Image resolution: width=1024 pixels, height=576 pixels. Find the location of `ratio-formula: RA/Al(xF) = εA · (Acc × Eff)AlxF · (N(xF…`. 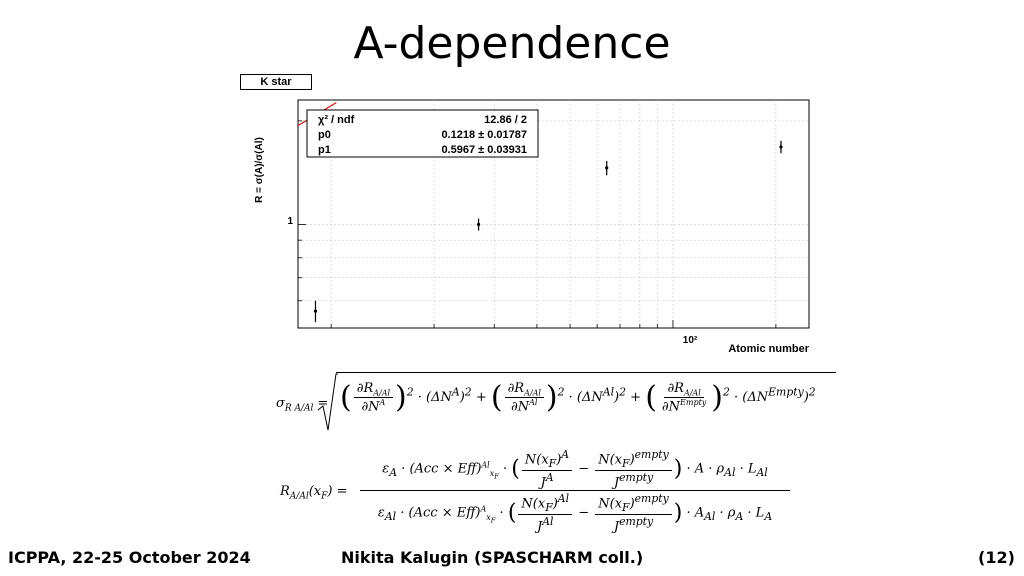

ratio-formula: RA/Al(xF) = εA · (Acc × Eff)AlxF · (N(xF… is located at coordinates (540, 491).